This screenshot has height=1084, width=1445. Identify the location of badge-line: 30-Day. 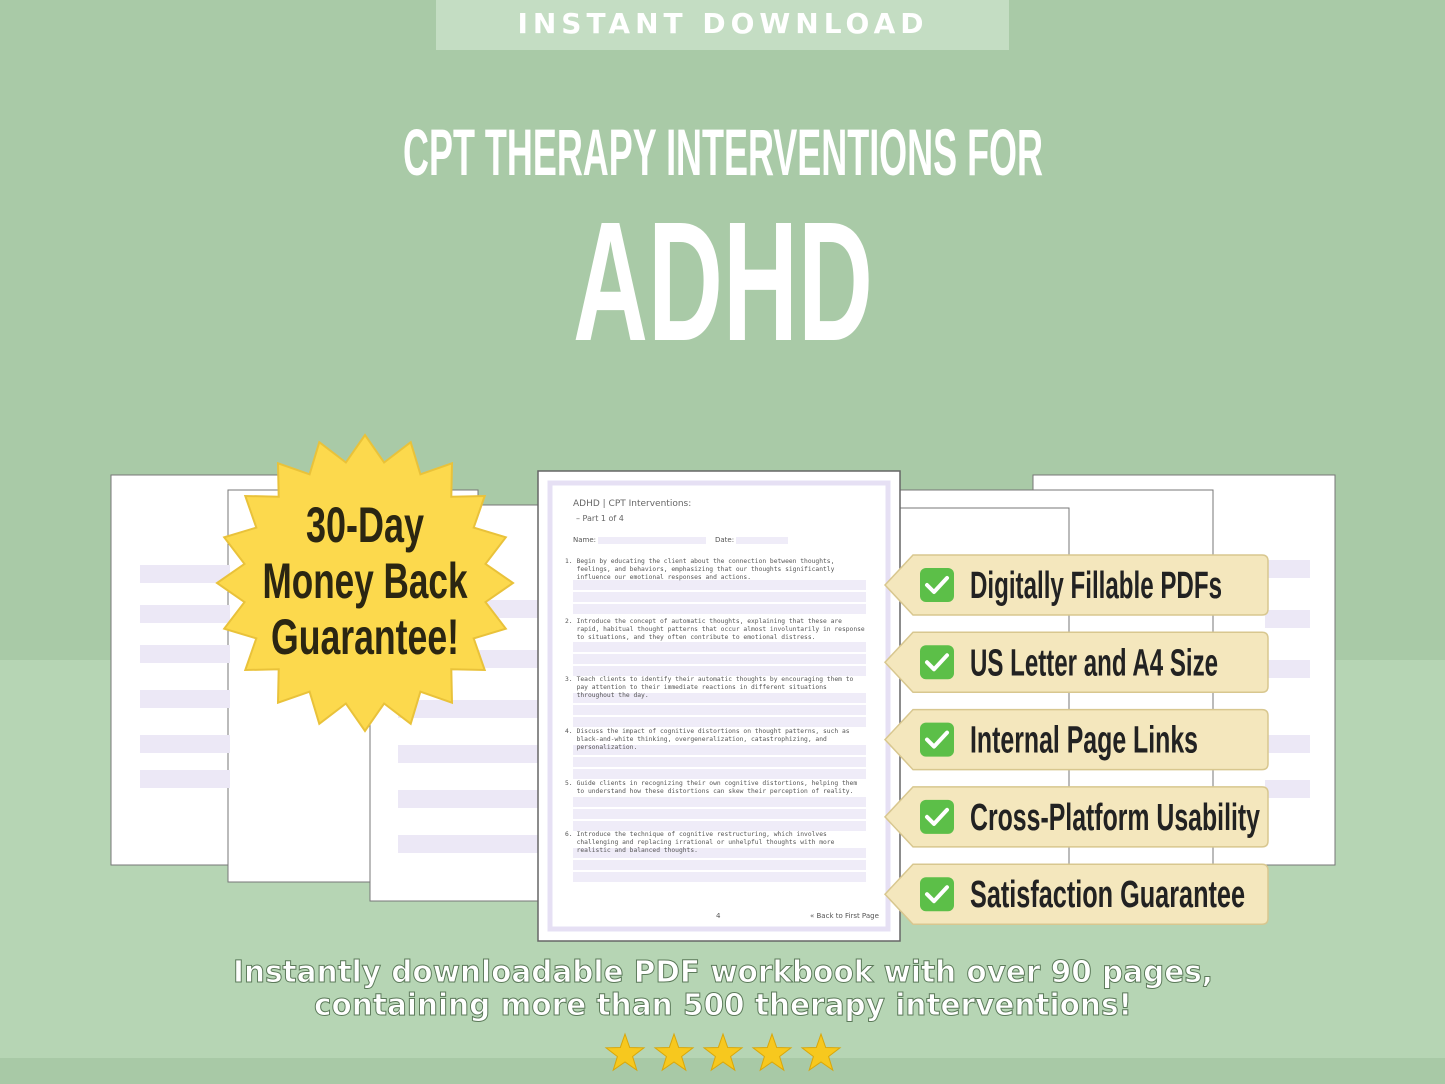
(365, 525).